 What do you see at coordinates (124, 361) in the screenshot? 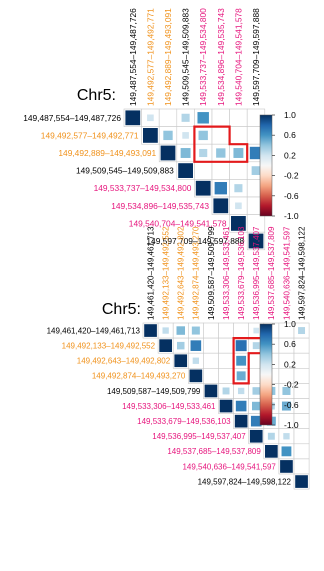
I see `row-label: 149,492,643–149,492,802` at bounding box center [124, 361].